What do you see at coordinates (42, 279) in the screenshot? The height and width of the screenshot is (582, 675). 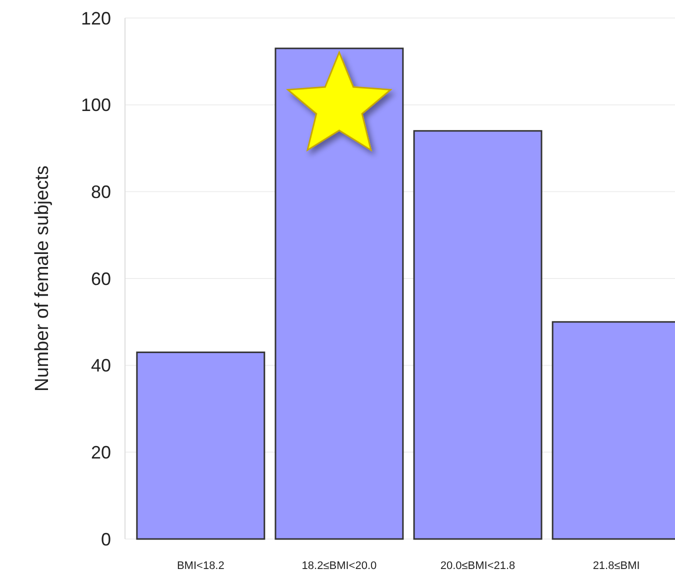 I see `y-axis-title: Number of female subjects` at bounding box center [42, 279].